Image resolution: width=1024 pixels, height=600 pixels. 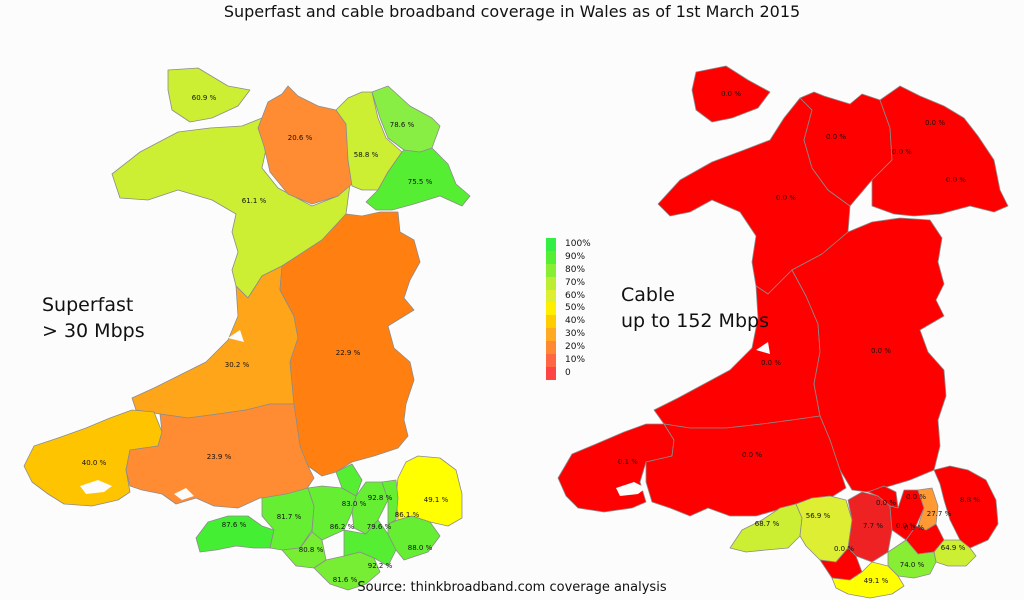 What do you see at coordinates (912, 565) in the screenshot?
I see `label-cable-cardiff: 74.0 %` at bounding box center [912, 565].